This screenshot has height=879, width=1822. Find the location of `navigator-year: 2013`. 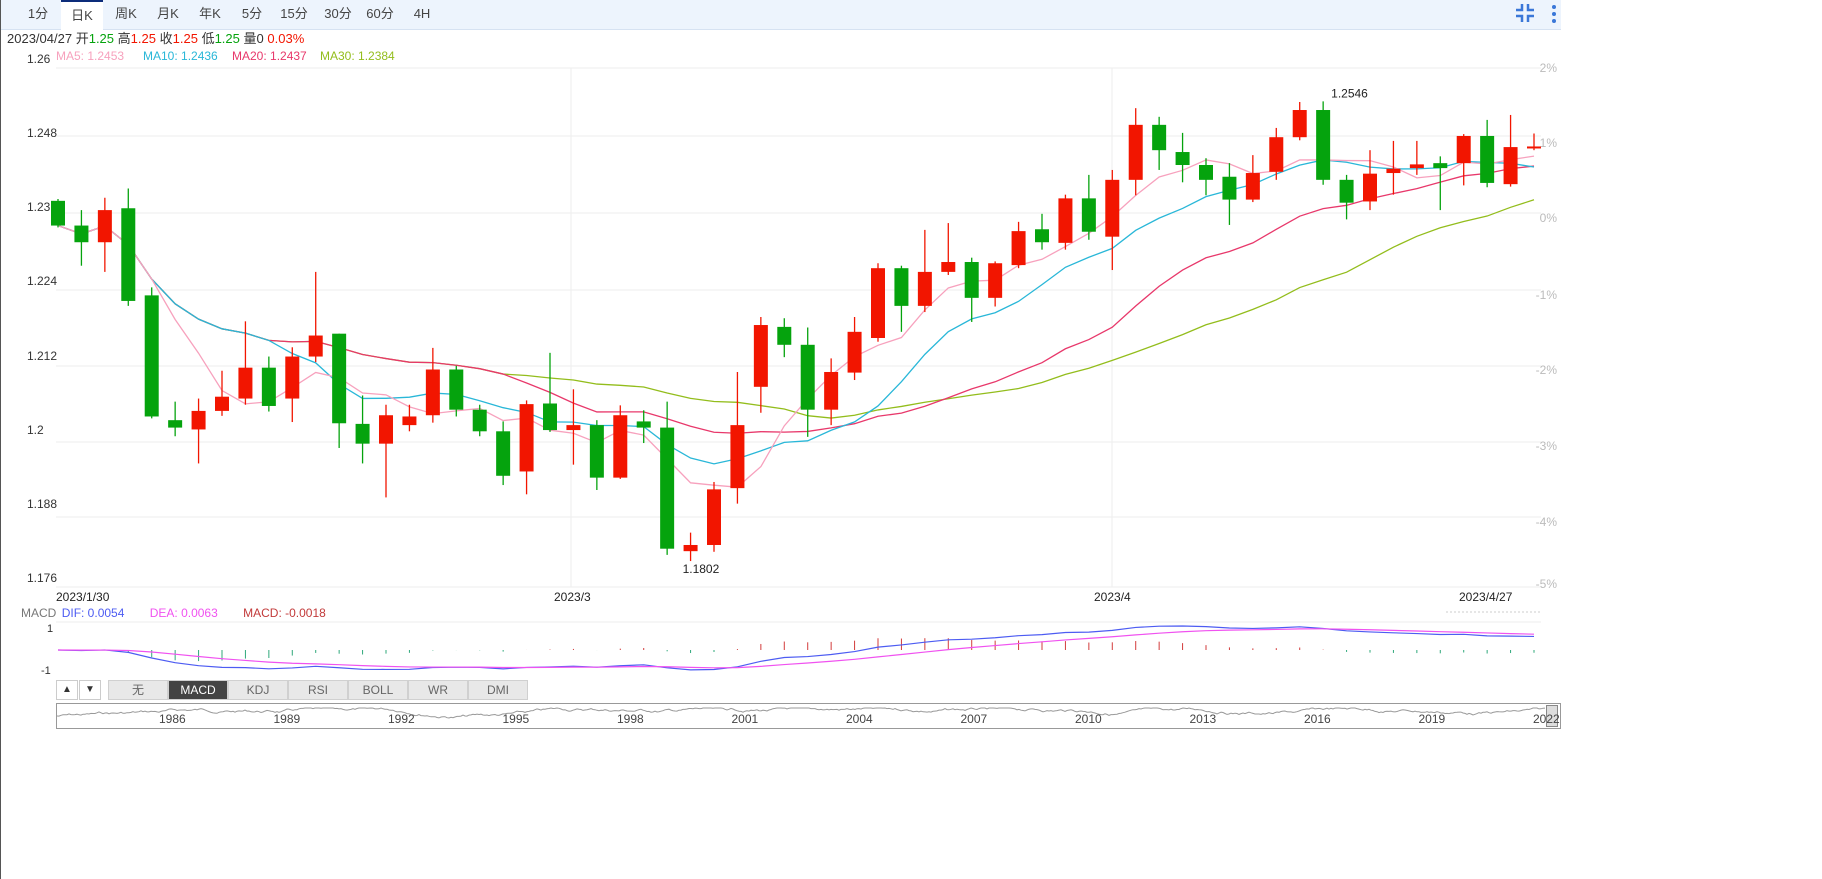

navigator-year: 2013 is located at coordinates (1203, 719).